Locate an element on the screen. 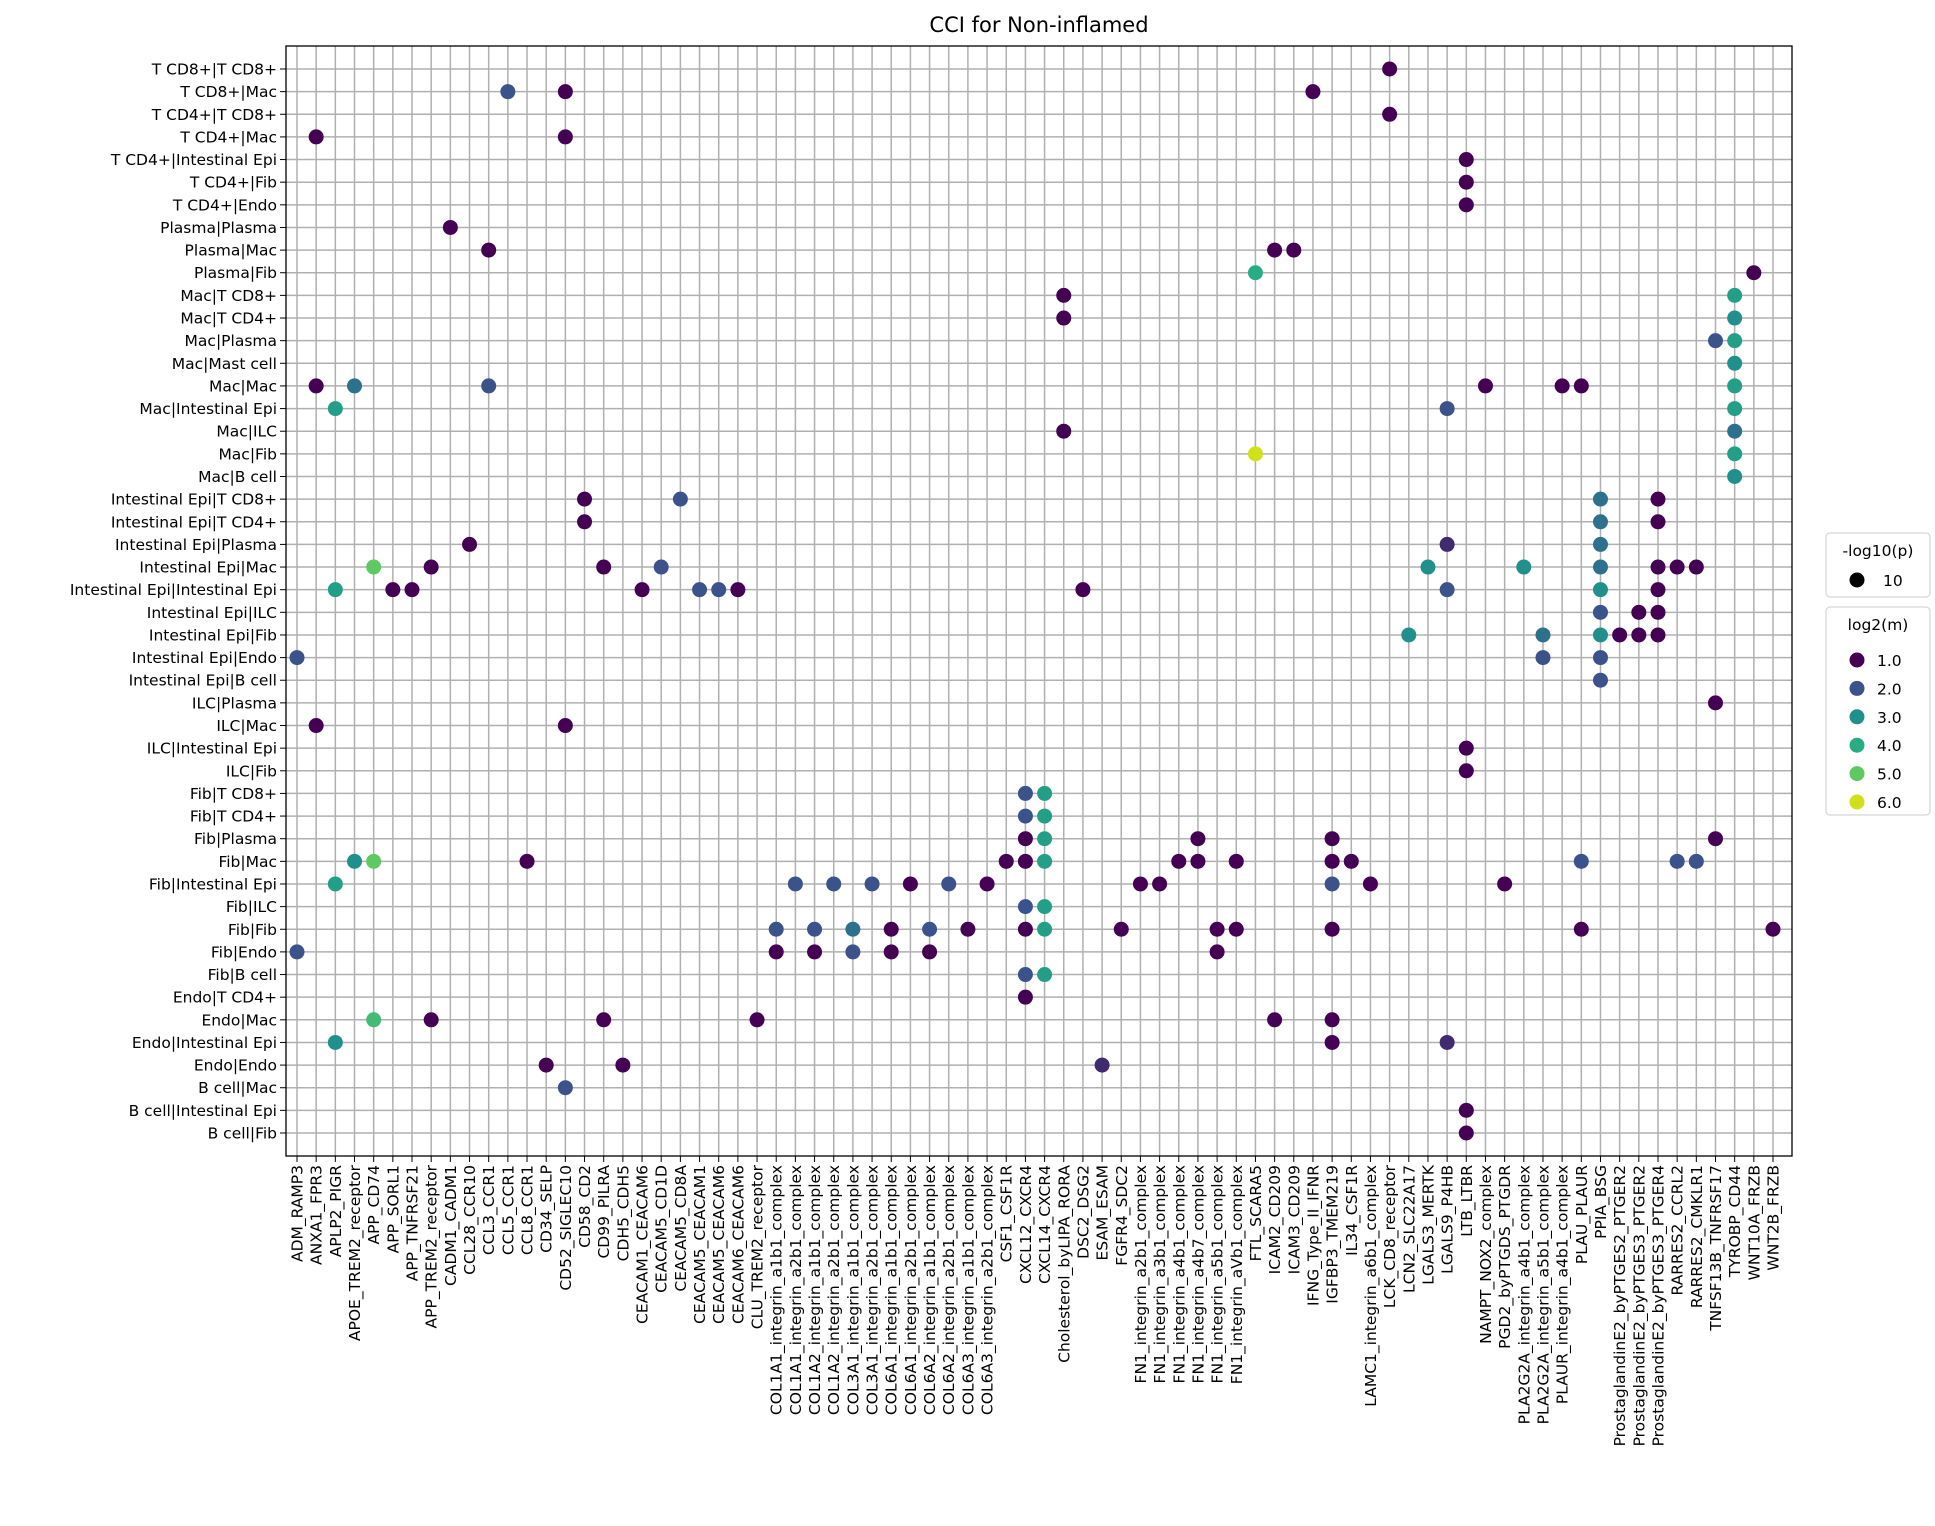  y-tick-label: Intestinal Epi|Endo is located at coordinates (204, 658).